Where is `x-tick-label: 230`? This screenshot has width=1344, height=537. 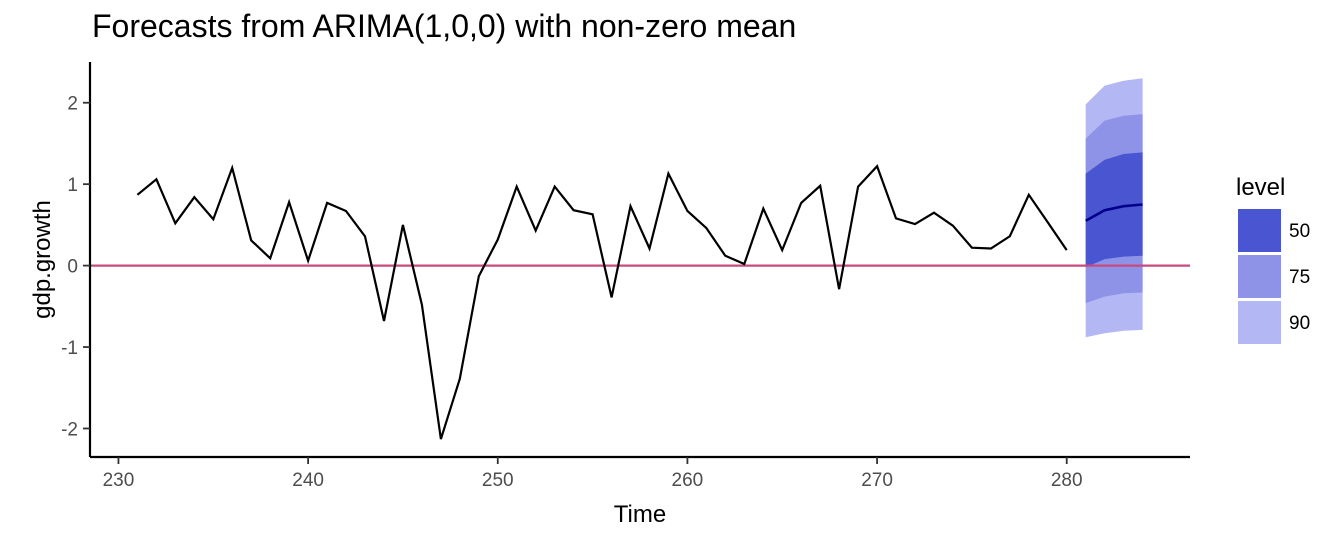
x-tick-label: 230 is located at coordinates (119, 480).